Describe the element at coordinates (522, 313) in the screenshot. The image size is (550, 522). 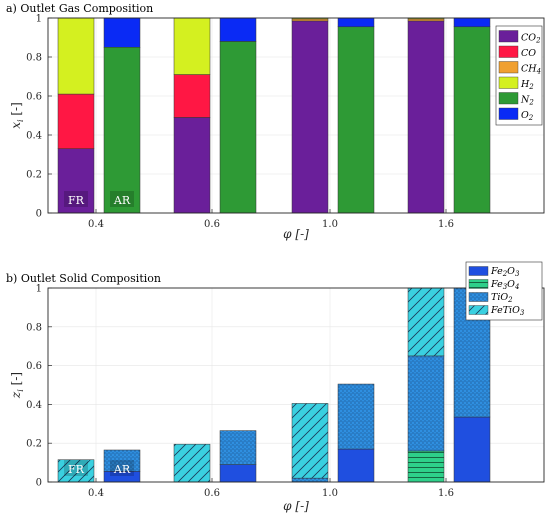
I see `legend-sub: 3` at that location.